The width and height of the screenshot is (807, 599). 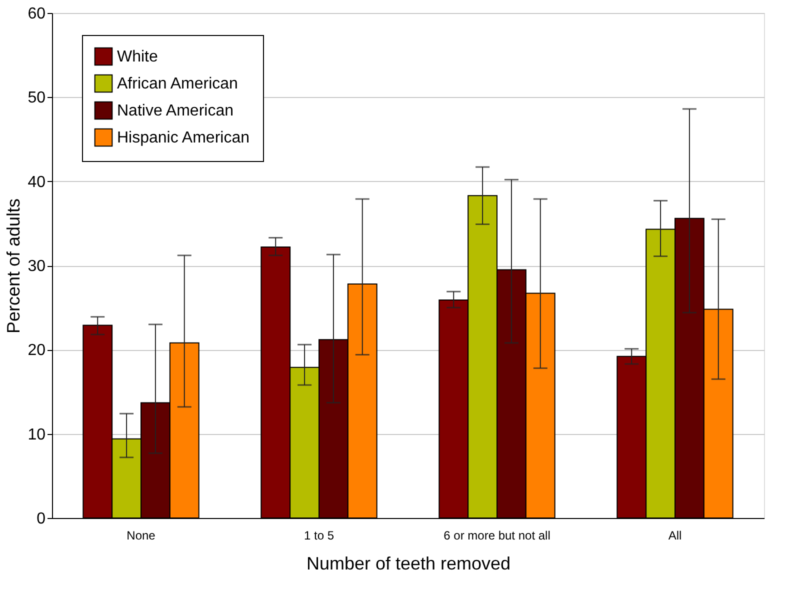 I want to click on y-tick-label: 50, so click(x=37, y=98).